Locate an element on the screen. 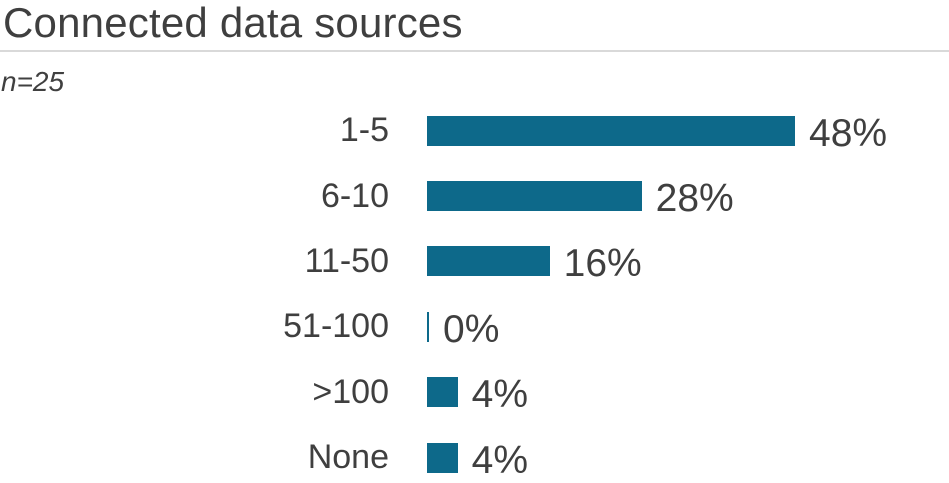 This screenshot has height=483, width=949. chart-row: 1-5 48% is located at coordinates (474, 130).